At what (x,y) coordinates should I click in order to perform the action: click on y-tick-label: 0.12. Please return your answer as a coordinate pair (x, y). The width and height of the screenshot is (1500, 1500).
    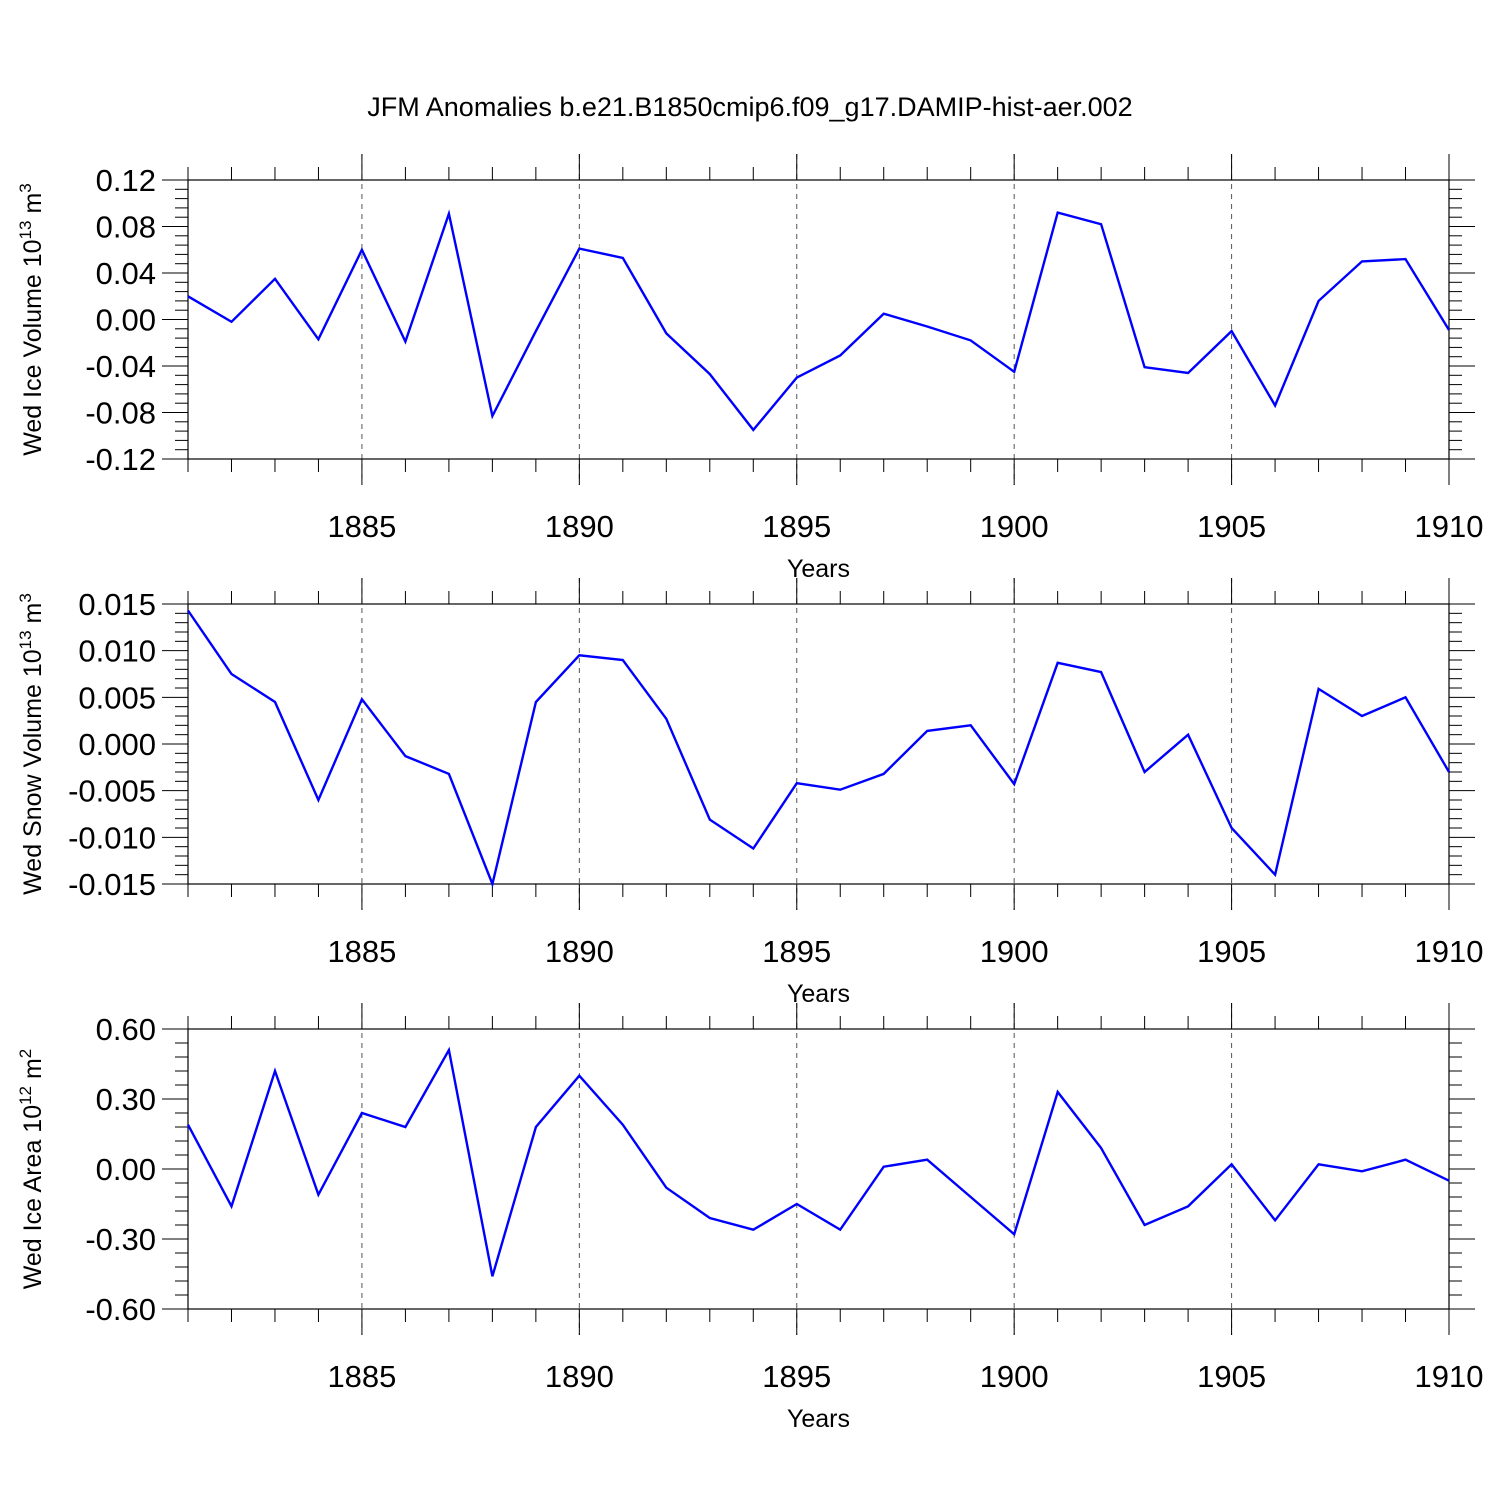
    Looking at the image, I should click on (126, 180).